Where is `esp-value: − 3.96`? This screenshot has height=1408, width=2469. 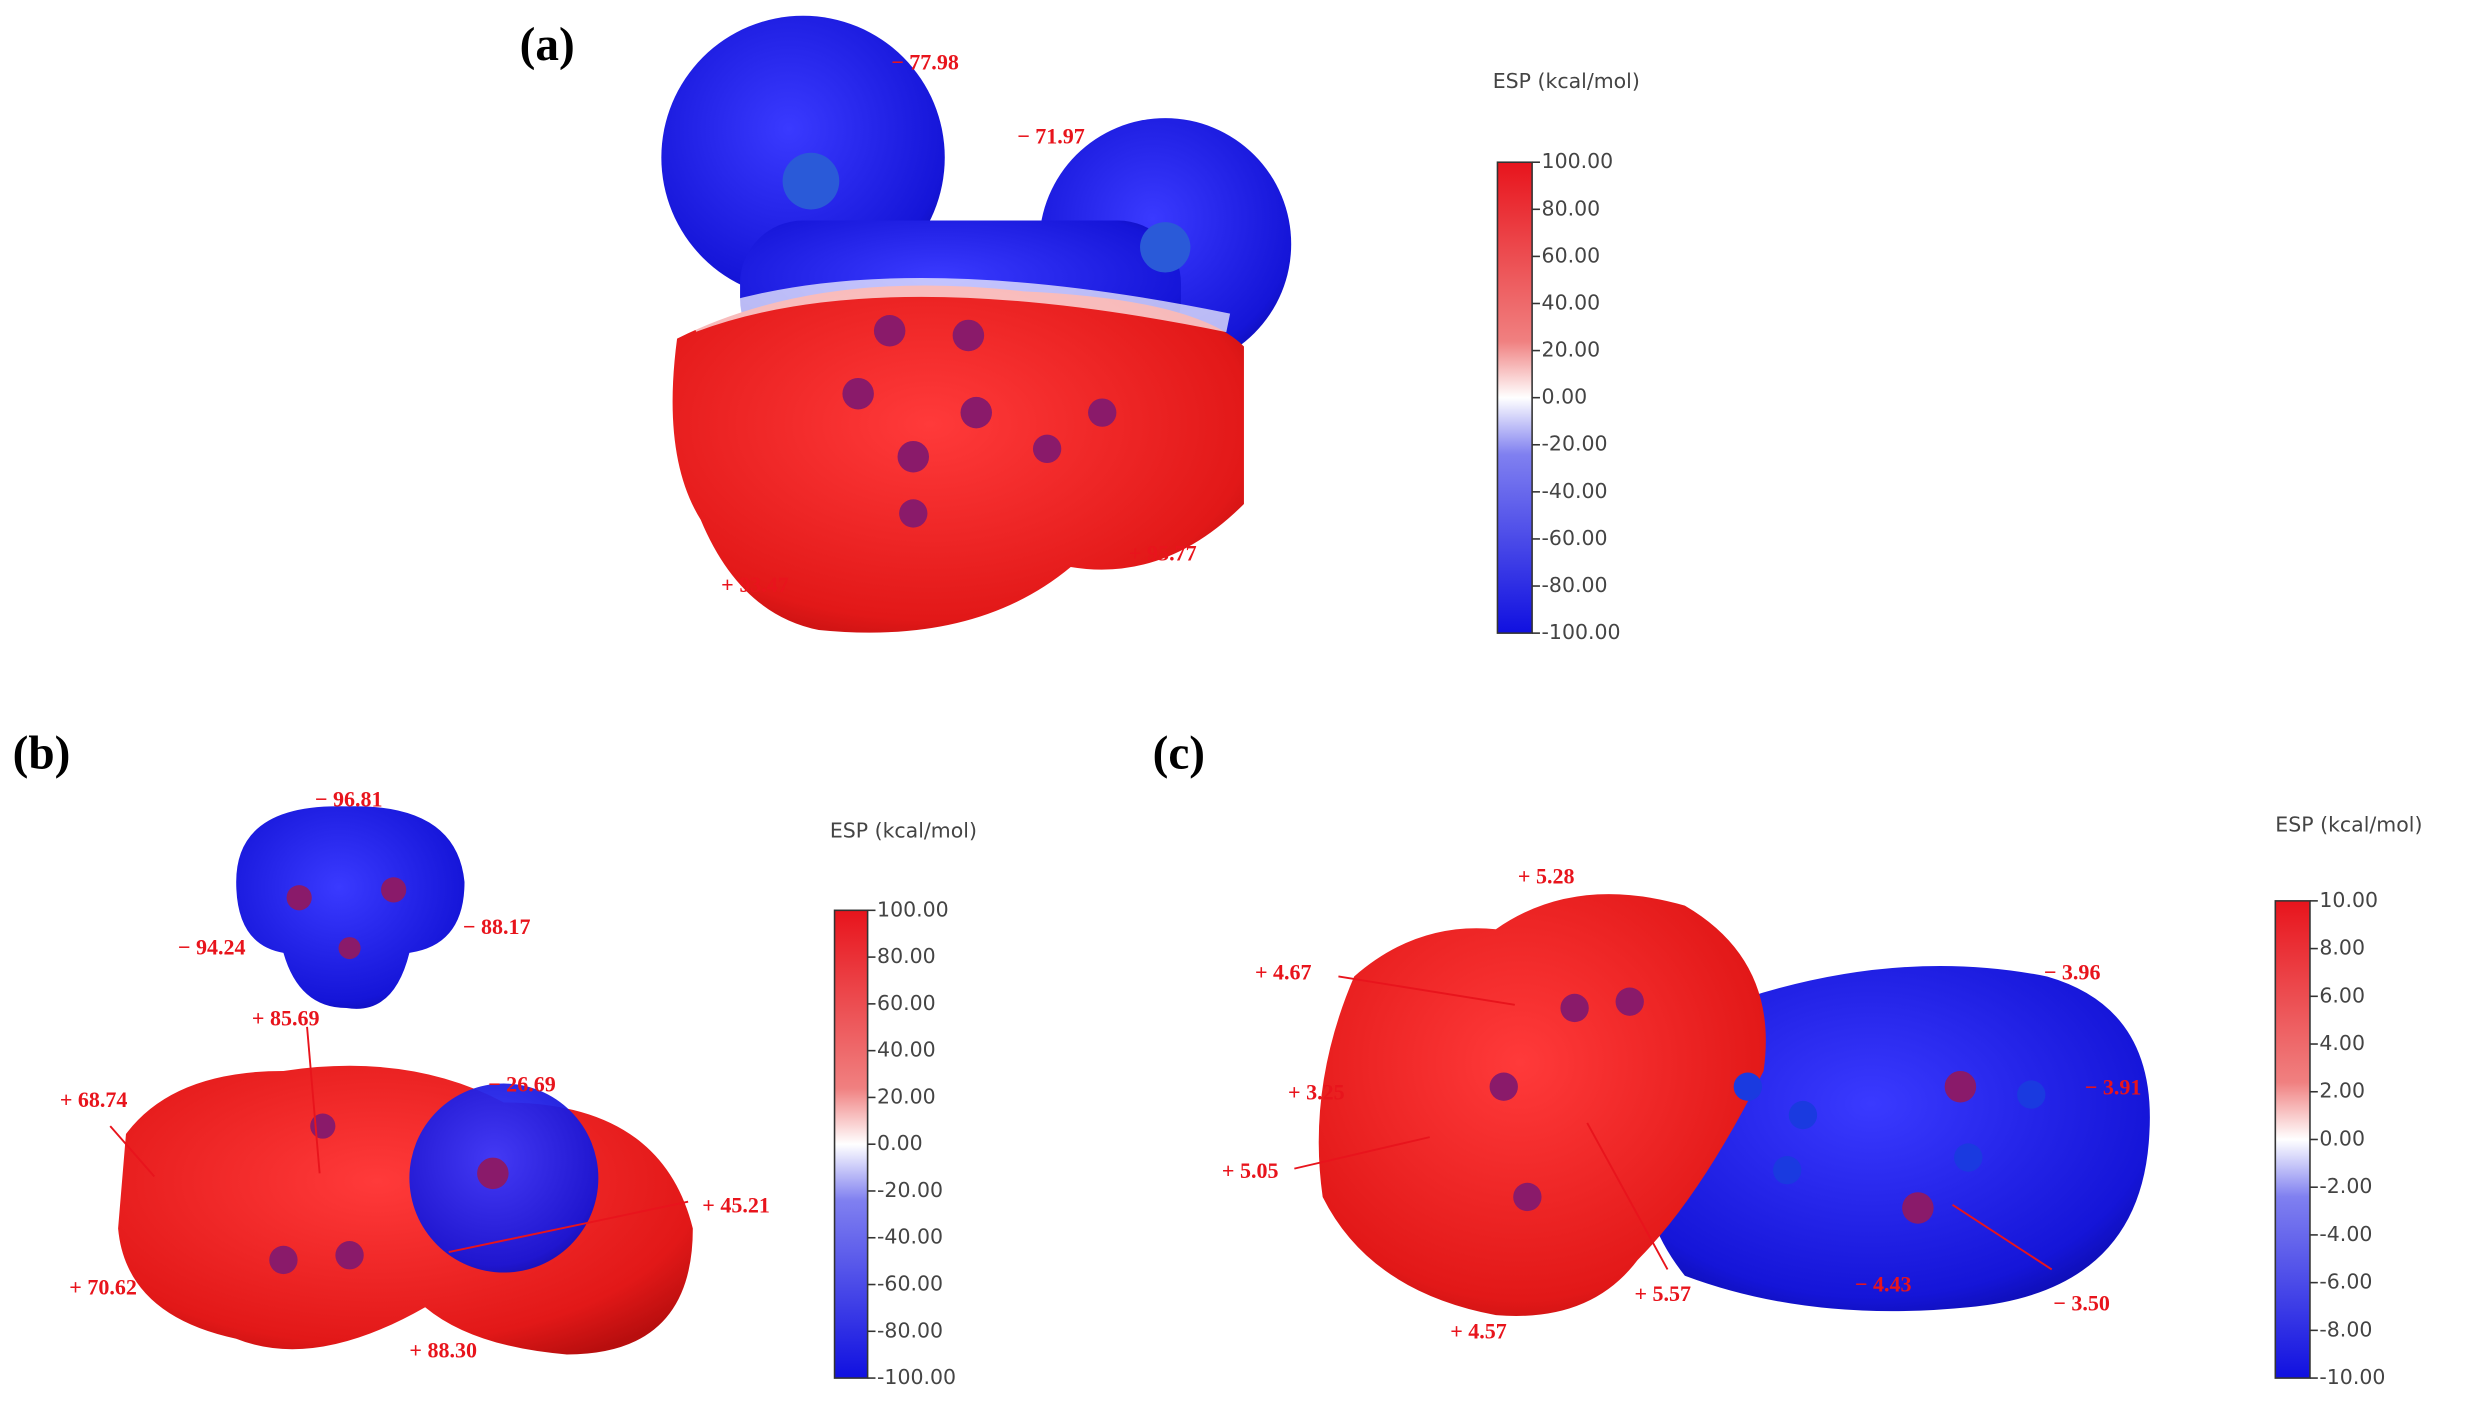
esp-value: − 3.96 is located at coordinates (2072, 972).